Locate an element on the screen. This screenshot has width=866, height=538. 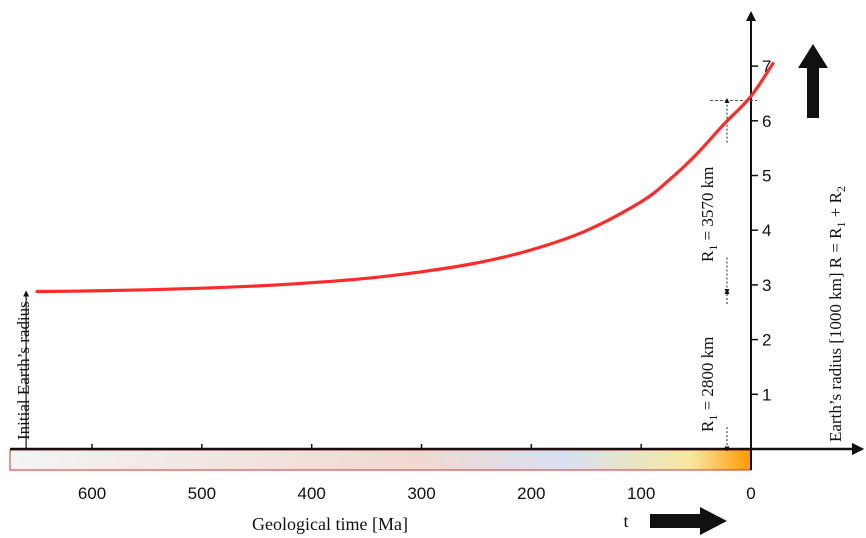
time-arrow-label: t is located at coordinates (625, 521).